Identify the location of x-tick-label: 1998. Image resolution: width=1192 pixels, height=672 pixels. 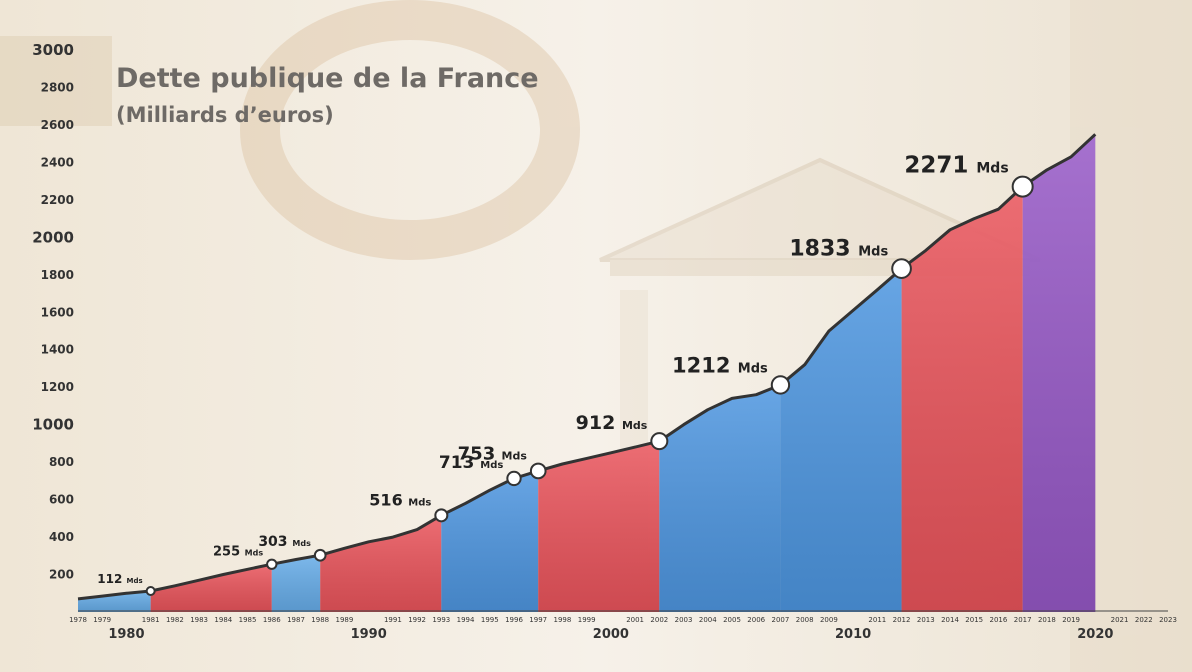
(563, 620).